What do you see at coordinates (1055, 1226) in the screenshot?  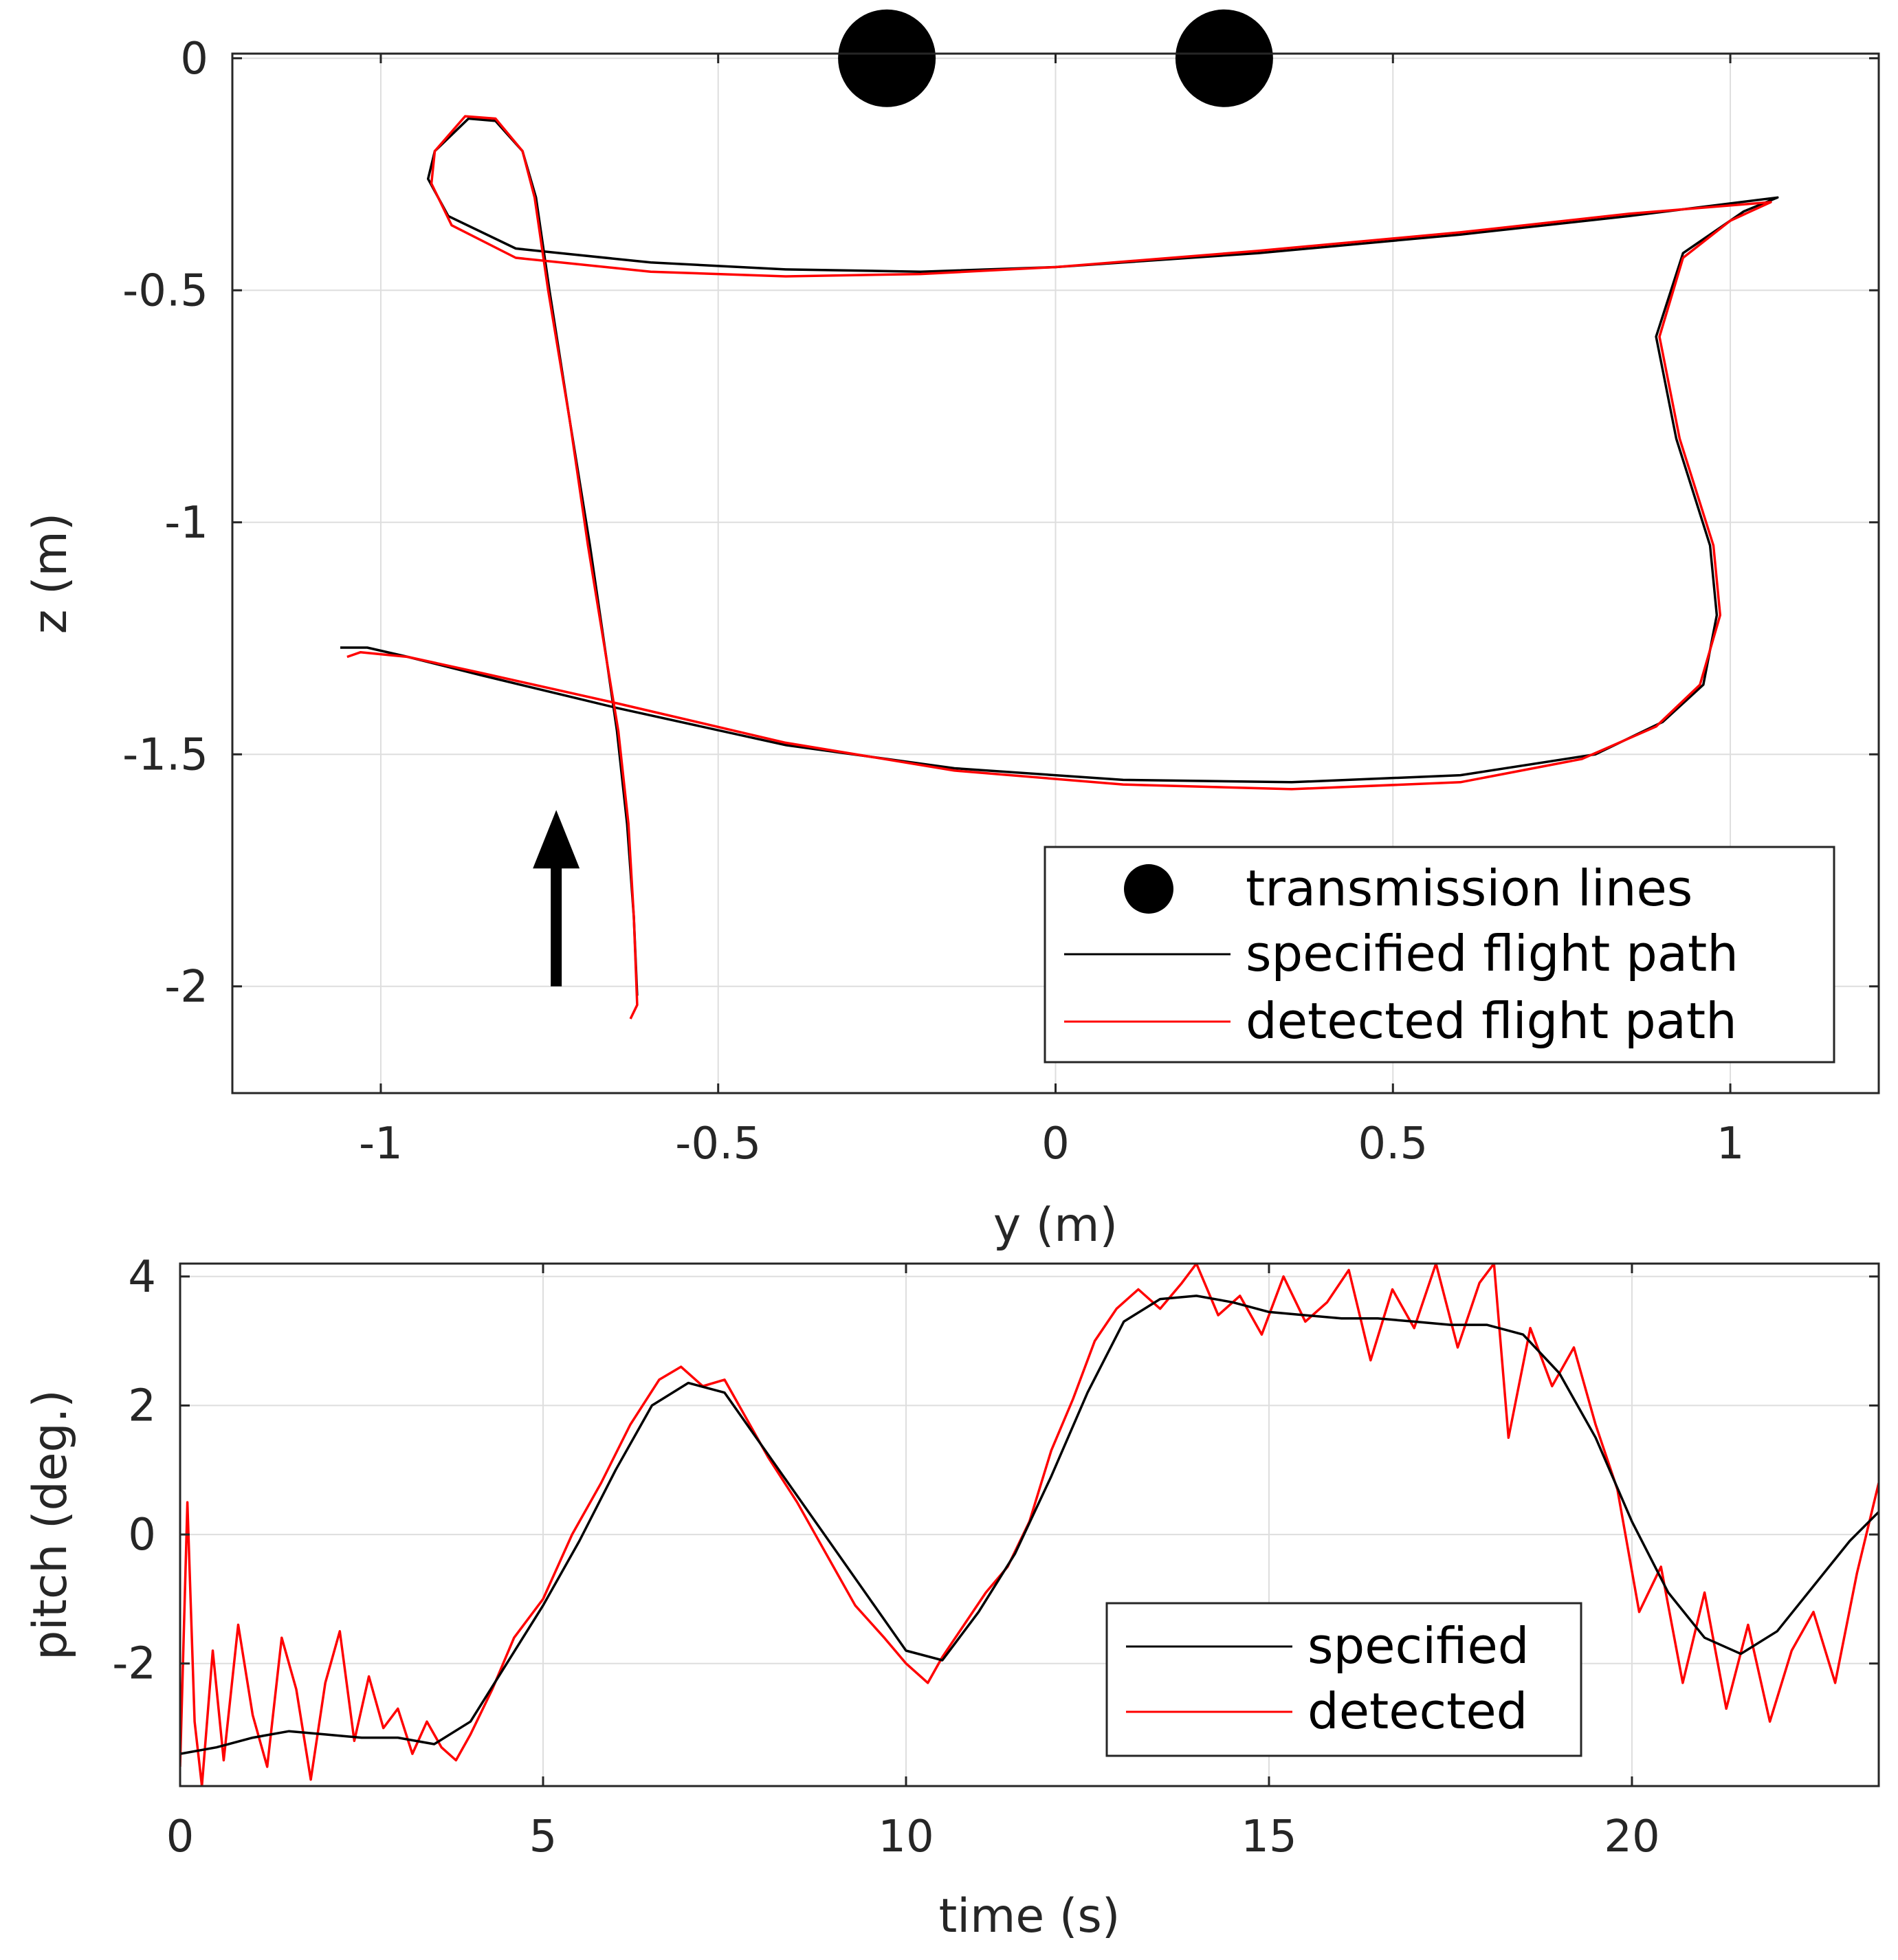 I see `flight-path-x-axis-label: y (m)` at bounding box center [1055, 1226].